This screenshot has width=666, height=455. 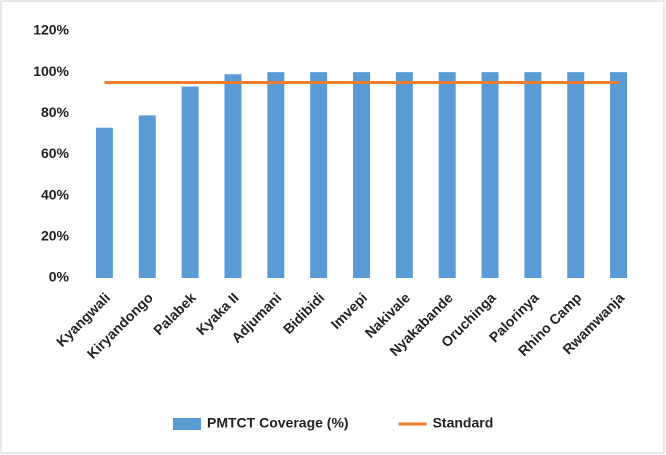 What do you see at coordinates (187, 424) in the screenshot?
I see `legend-swatch` at bounding box center [187, 424].